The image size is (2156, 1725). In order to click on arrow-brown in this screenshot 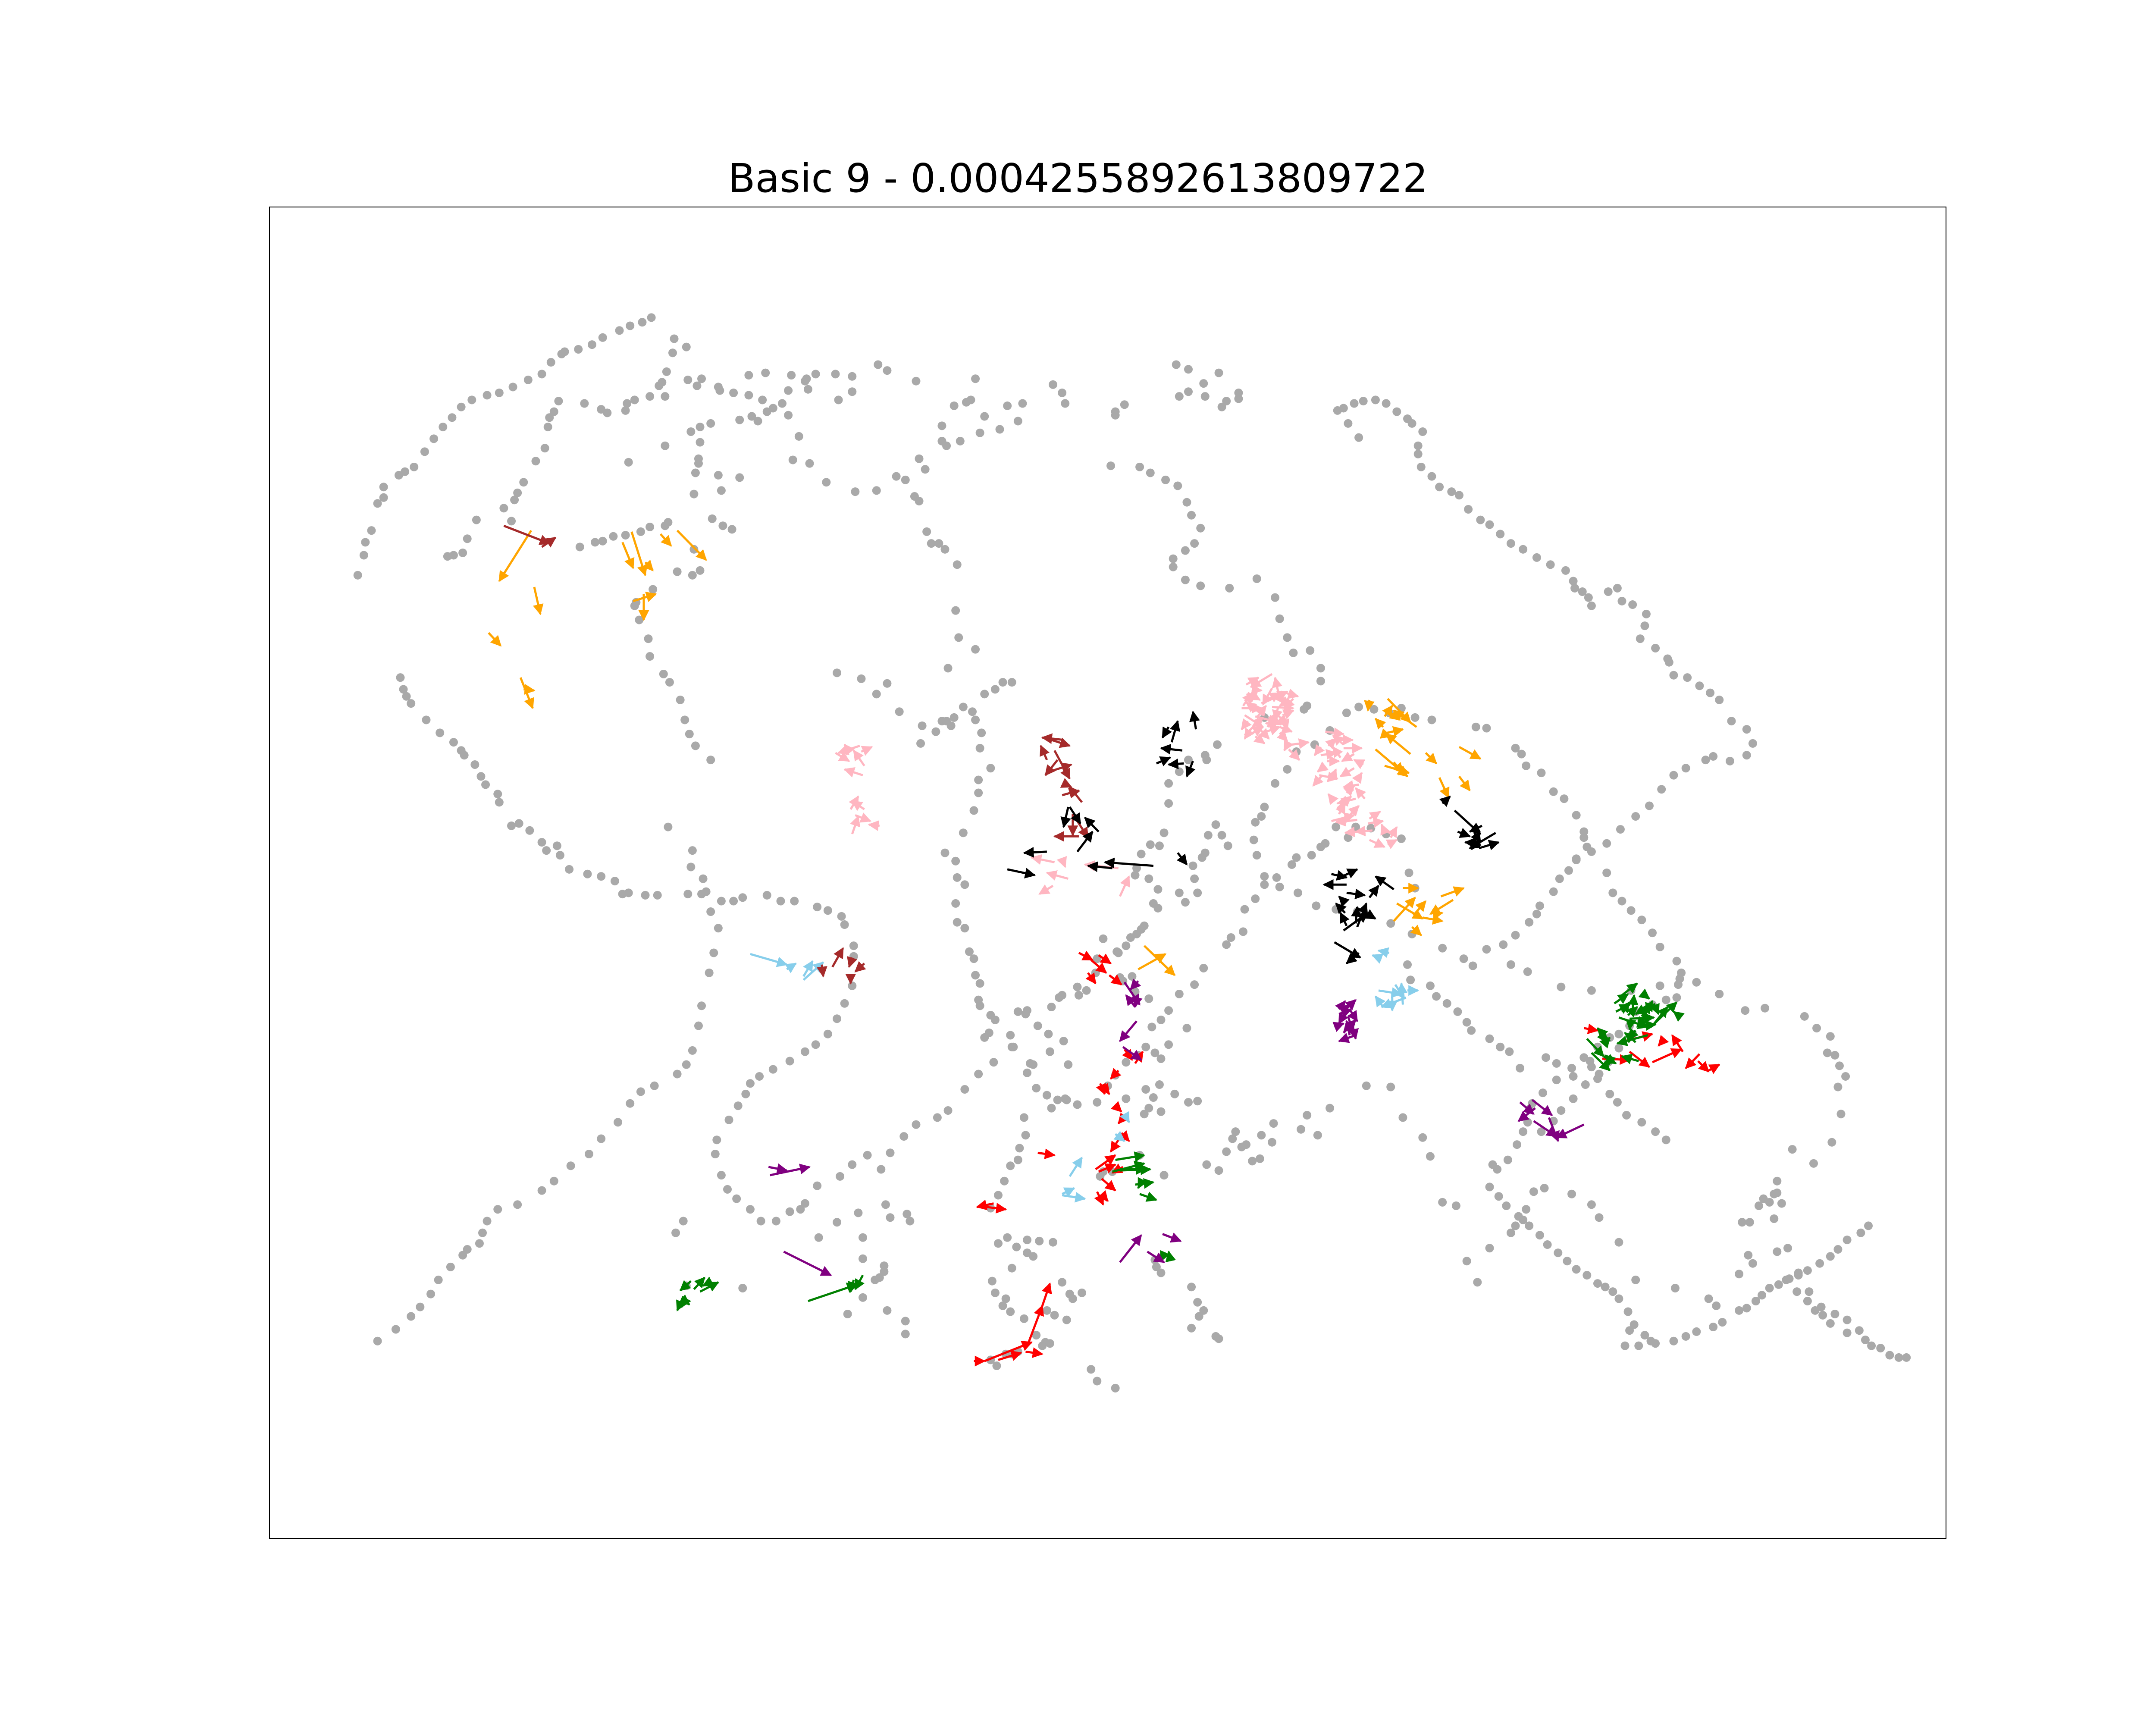, I will do `click(1051, 767)`.